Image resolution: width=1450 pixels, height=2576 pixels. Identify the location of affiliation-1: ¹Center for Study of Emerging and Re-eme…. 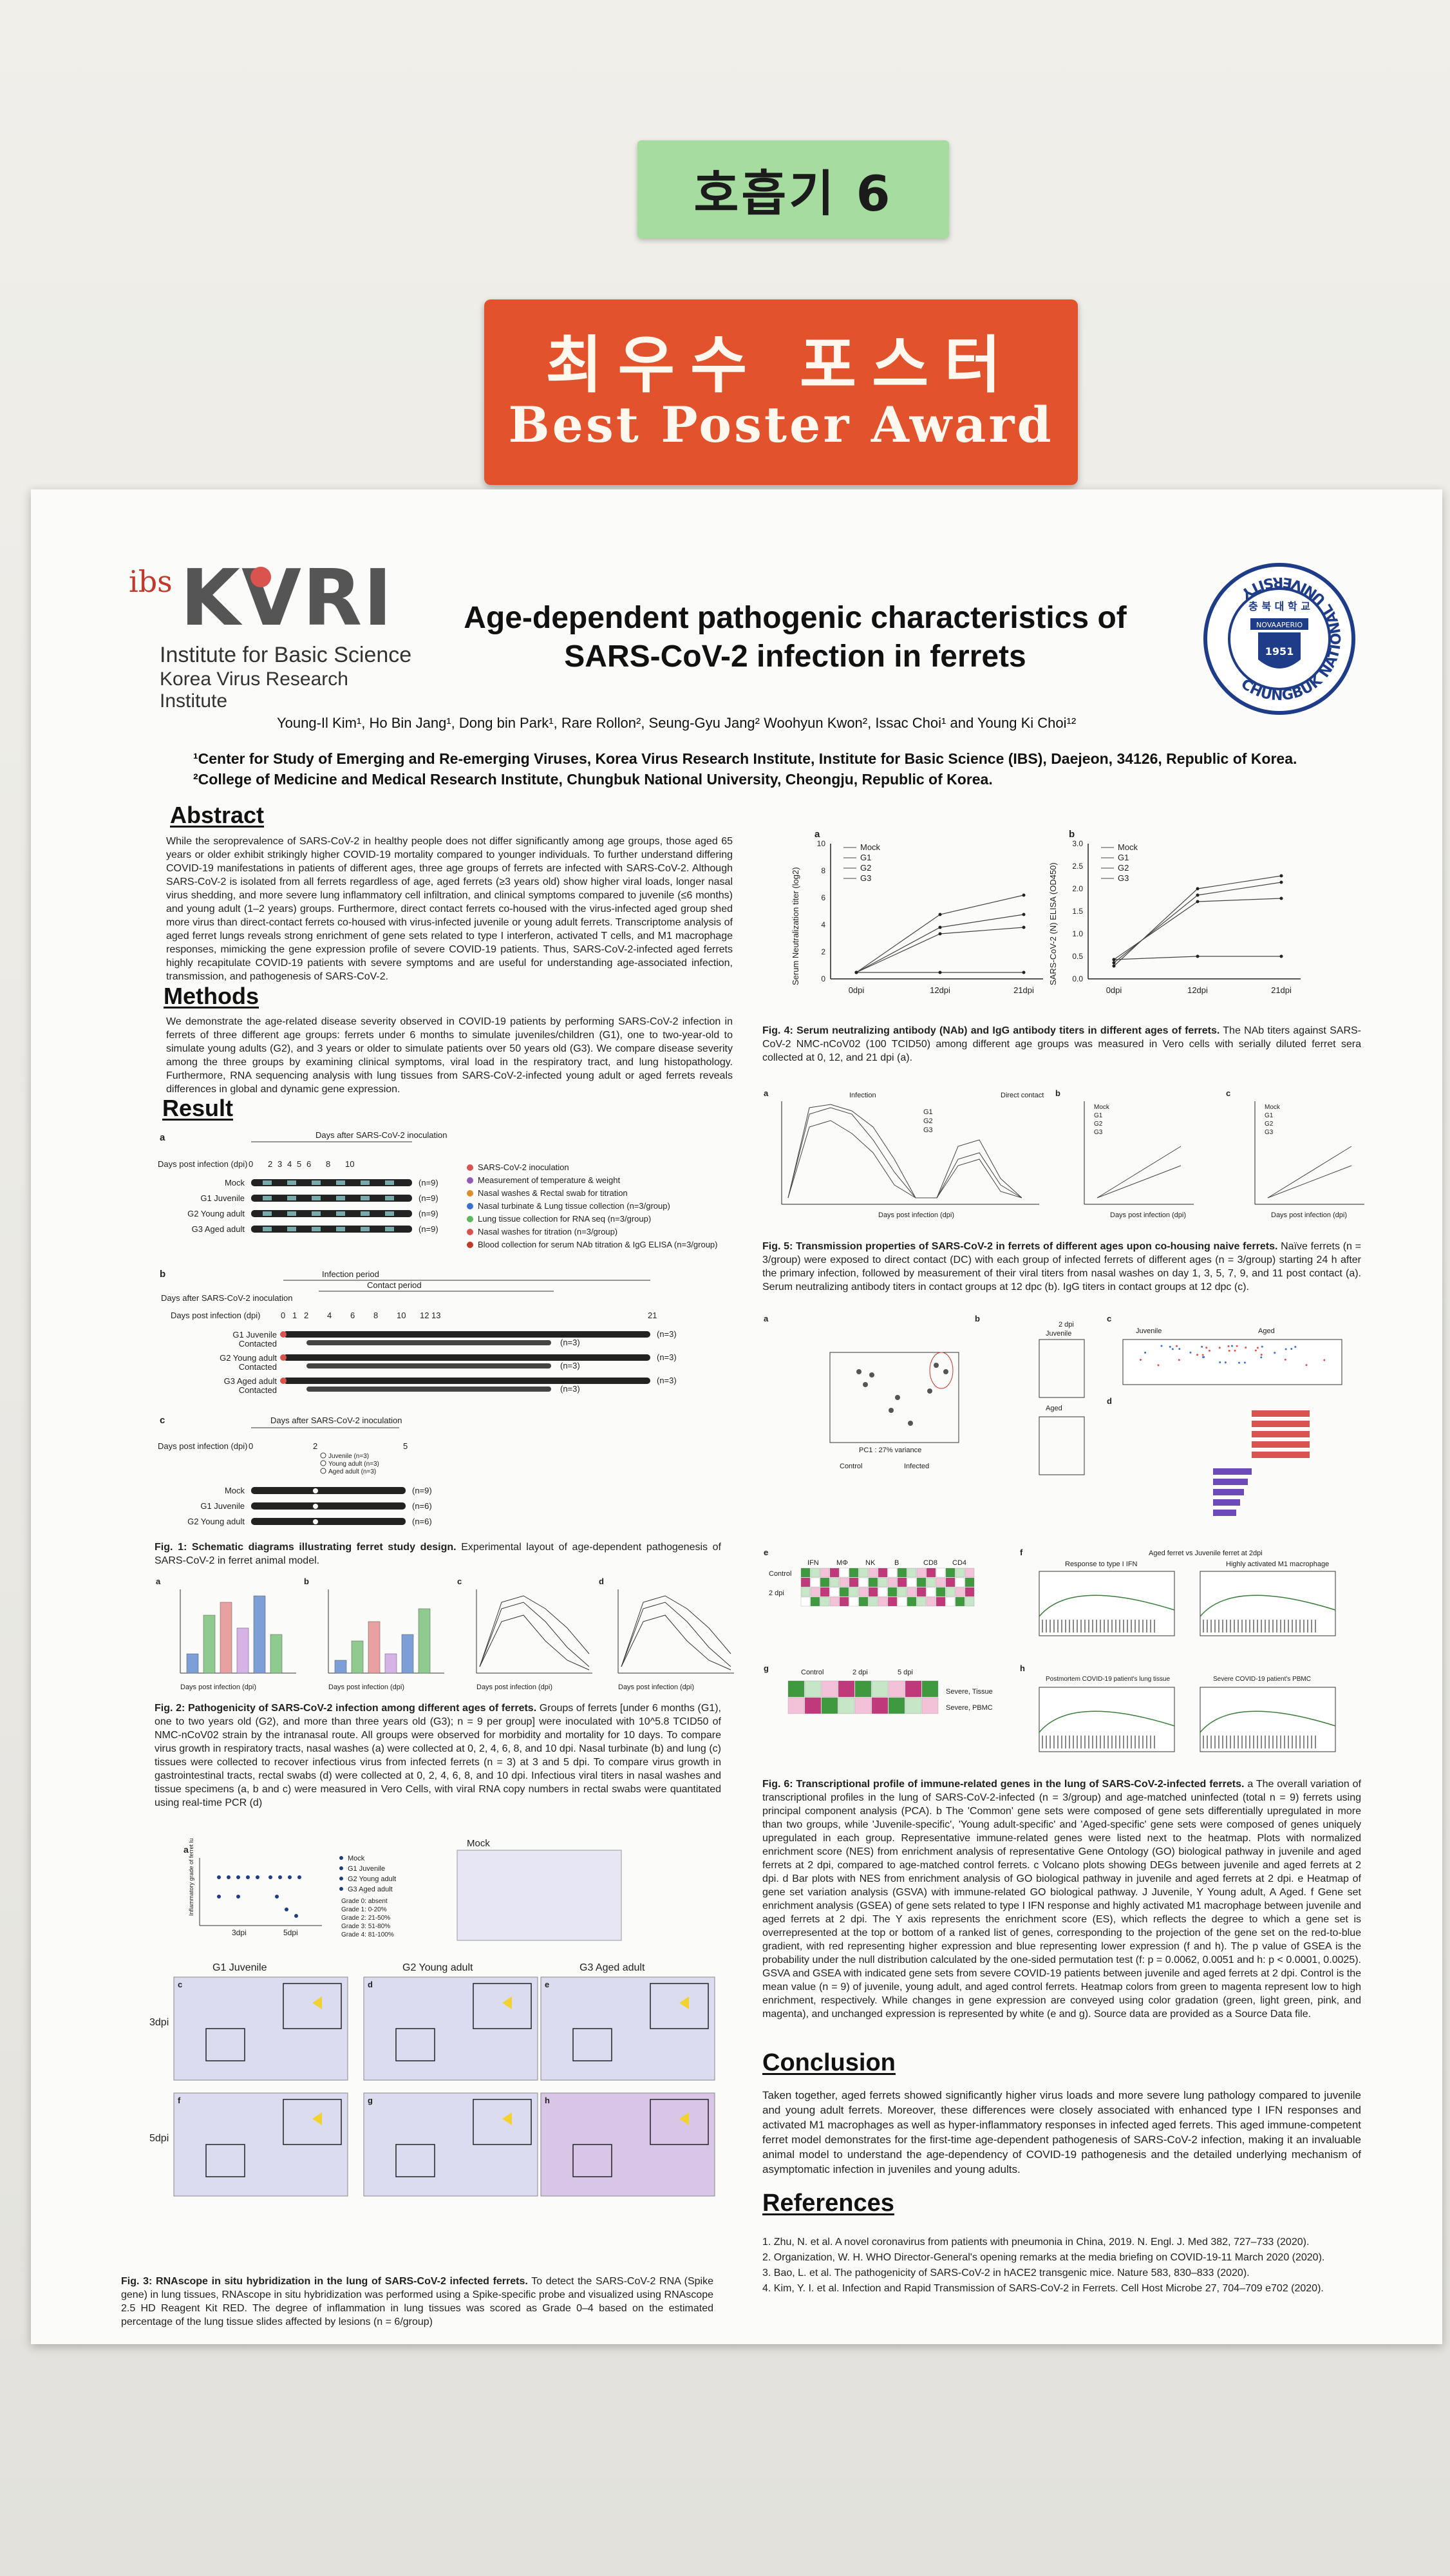
(745, 758).